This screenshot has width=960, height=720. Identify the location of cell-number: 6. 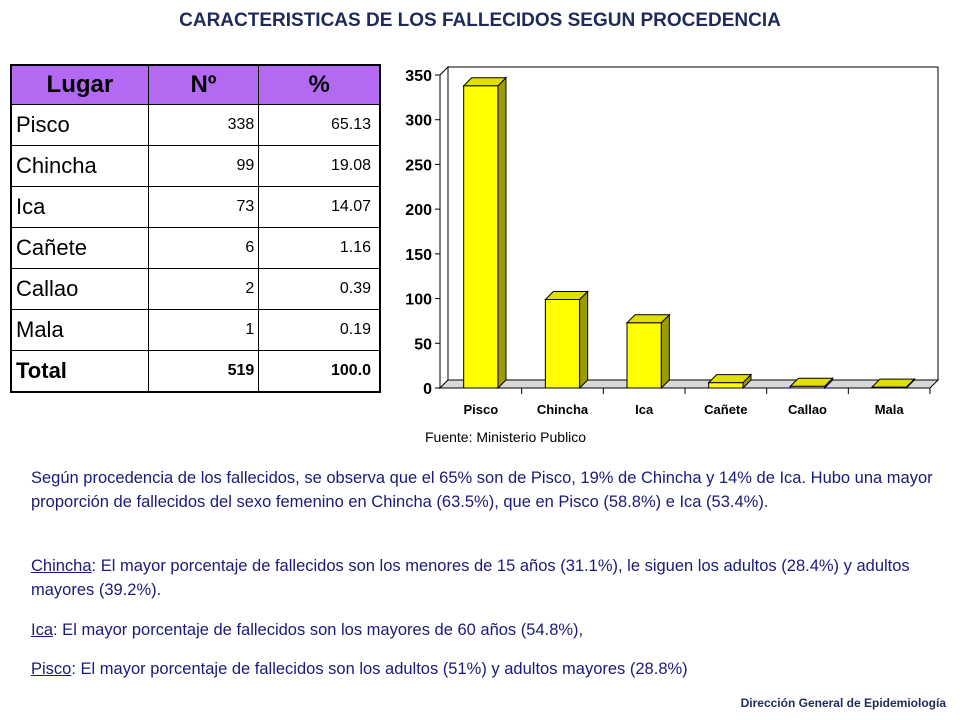
(203, 248).